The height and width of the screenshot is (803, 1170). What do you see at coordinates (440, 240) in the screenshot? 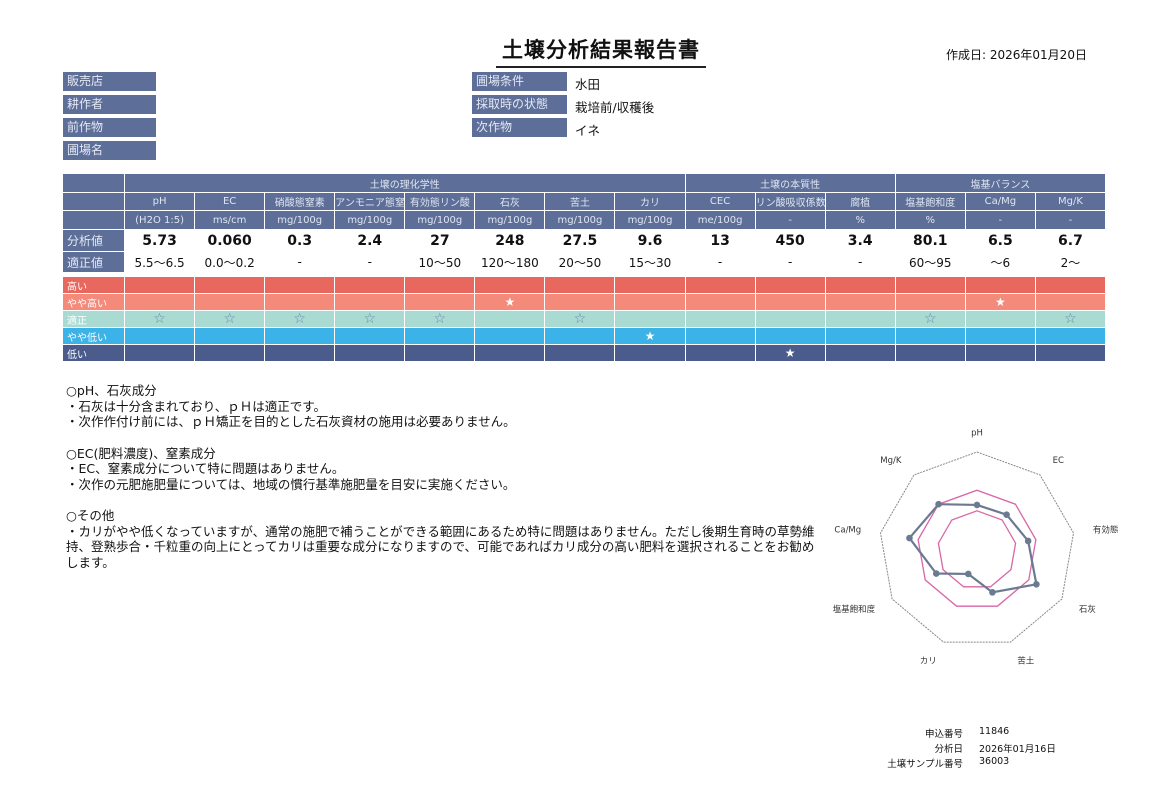
I see `value-cell: 27` at bounding box center [440, 240].